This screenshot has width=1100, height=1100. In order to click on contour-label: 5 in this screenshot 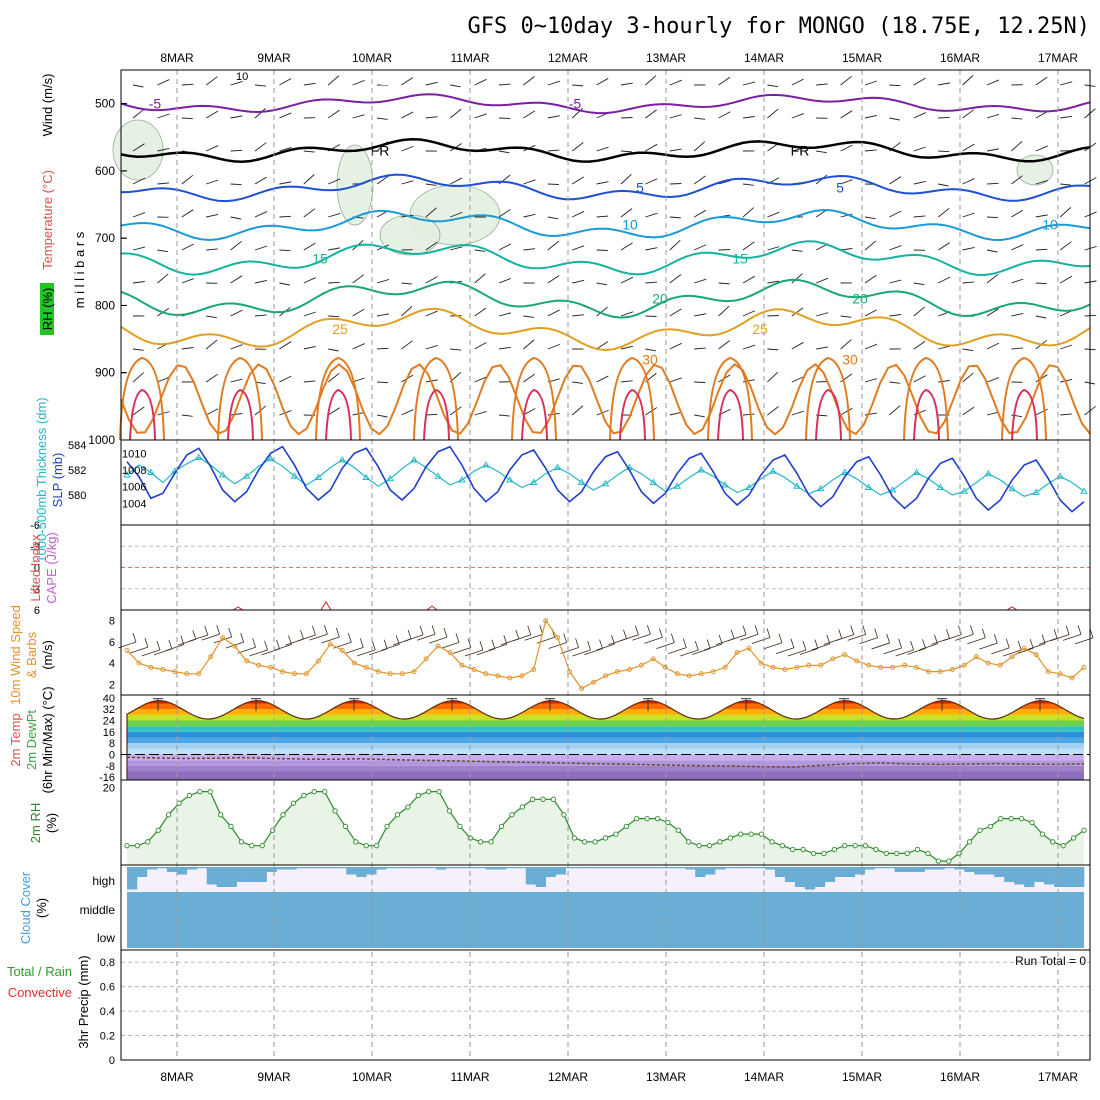, I will do `click(640, 188)`.